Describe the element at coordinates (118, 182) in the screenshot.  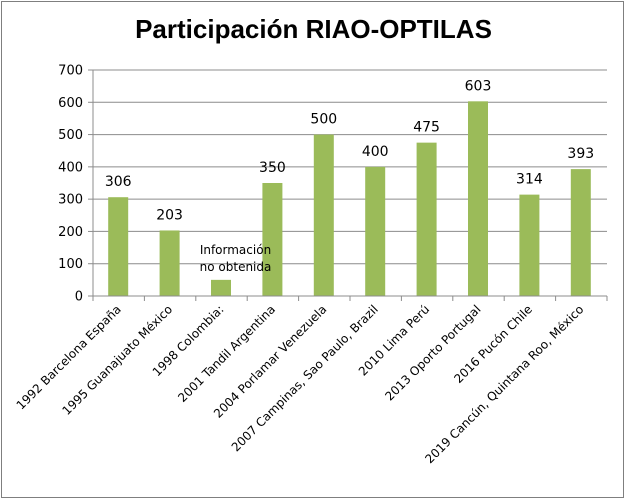
I see `data-label: 306` at that location.